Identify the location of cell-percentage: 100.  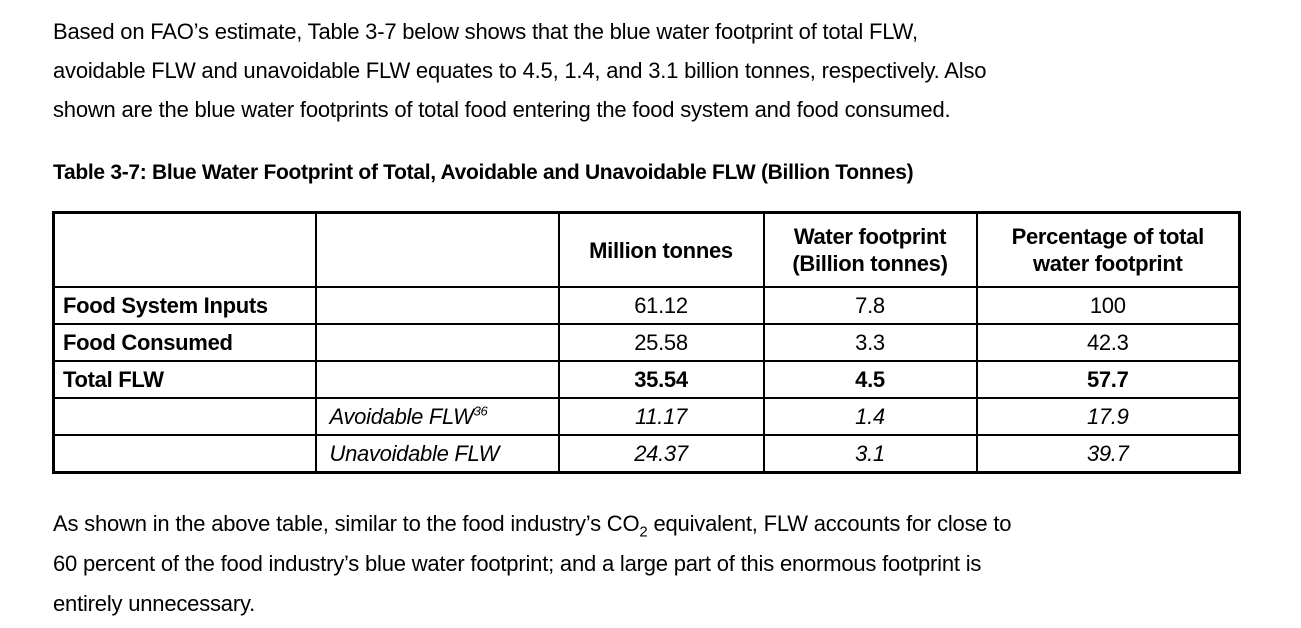
(1108, 305).